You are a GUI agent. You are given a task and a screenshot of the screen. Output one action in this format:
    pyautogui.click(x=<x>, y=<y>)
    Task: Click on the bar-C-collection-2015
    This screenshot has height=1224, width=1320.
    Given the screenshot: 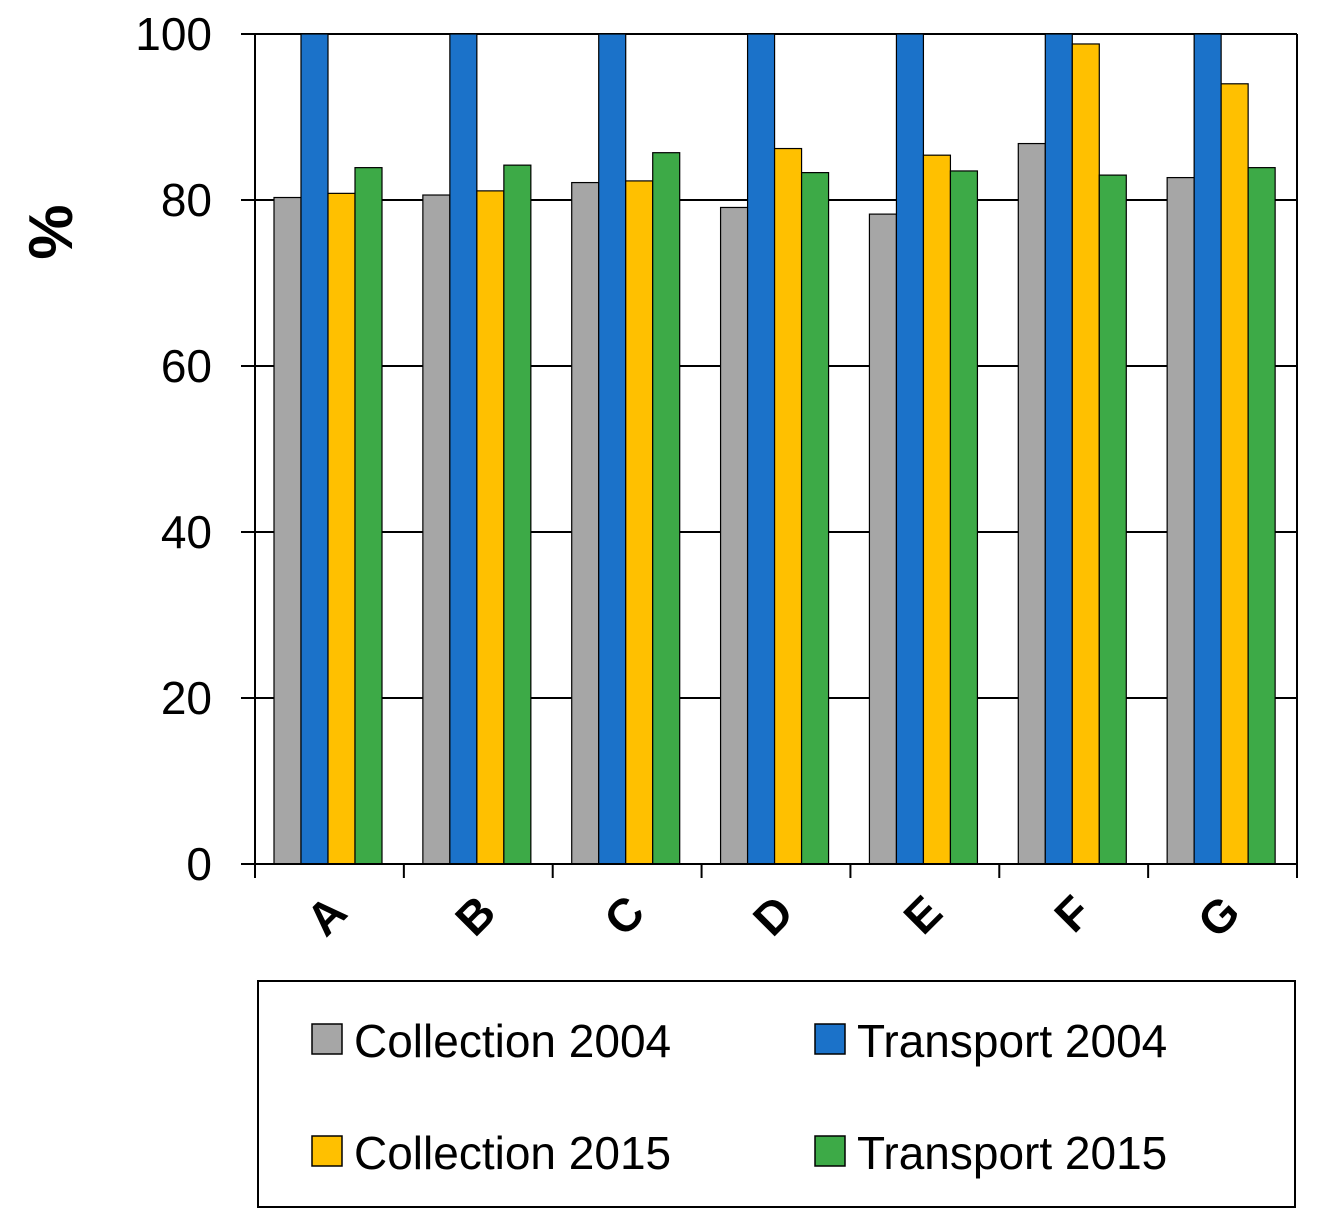 What is the action you would take?
    pyautogui.click(x=639, y=522)
    